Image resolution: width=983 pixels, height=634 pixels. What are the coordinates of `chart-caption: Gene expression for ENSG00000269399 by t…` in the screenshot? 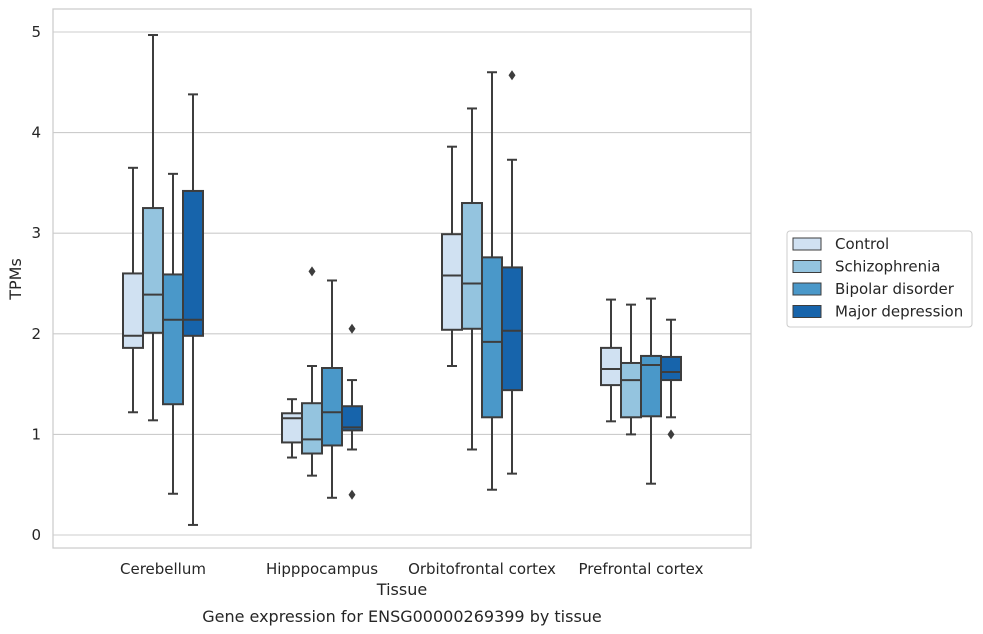 It's located at (402, 616).